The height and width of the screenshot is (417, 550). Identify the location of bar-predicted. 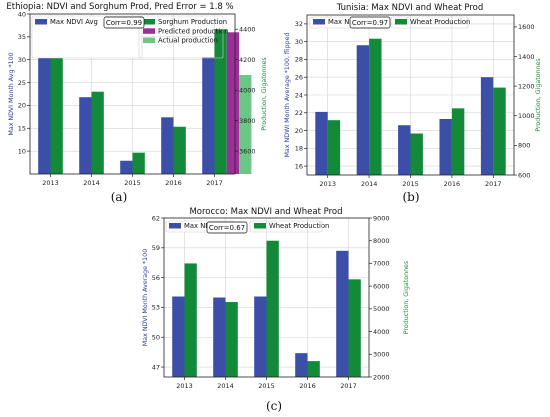
(233, 103).